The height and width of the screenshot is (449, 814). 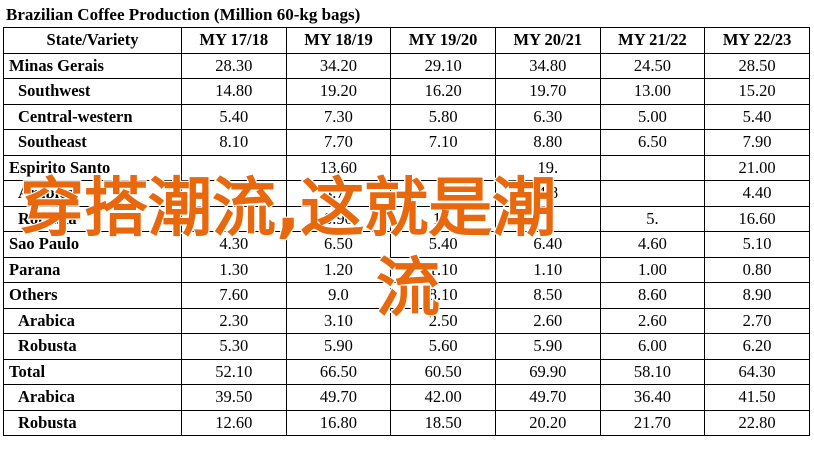 I want to click on table-cell: 19.70, so click(x=547, y=91).